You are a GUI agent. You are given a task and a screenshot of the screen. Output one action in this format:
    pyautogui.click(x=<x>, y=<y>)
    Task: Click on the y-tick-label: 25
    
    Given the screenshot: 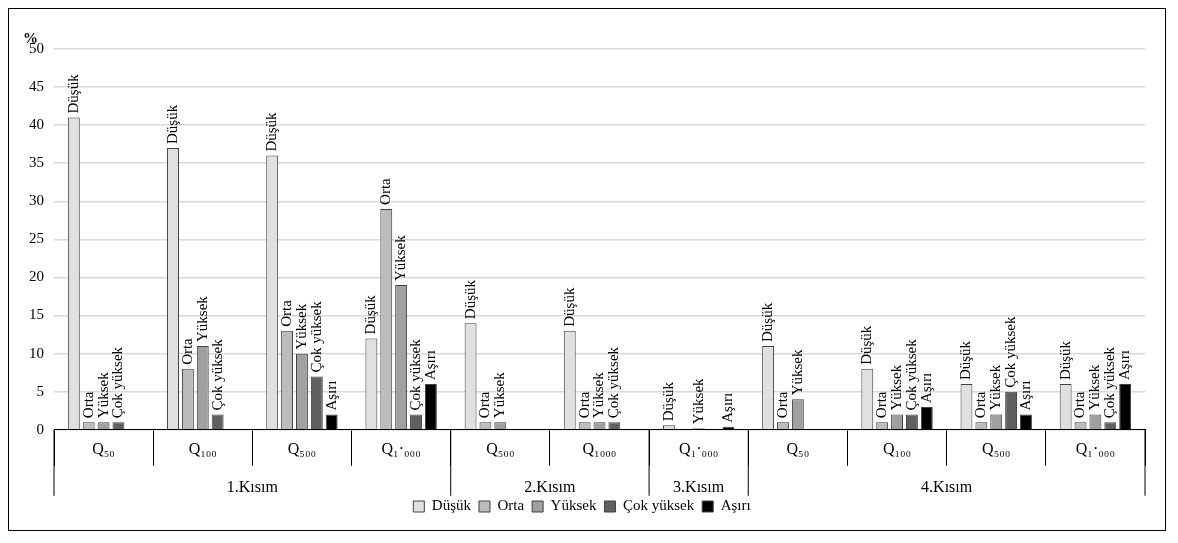 What is the action you would take?
    pyautogui.click(x=36, y=238)
    